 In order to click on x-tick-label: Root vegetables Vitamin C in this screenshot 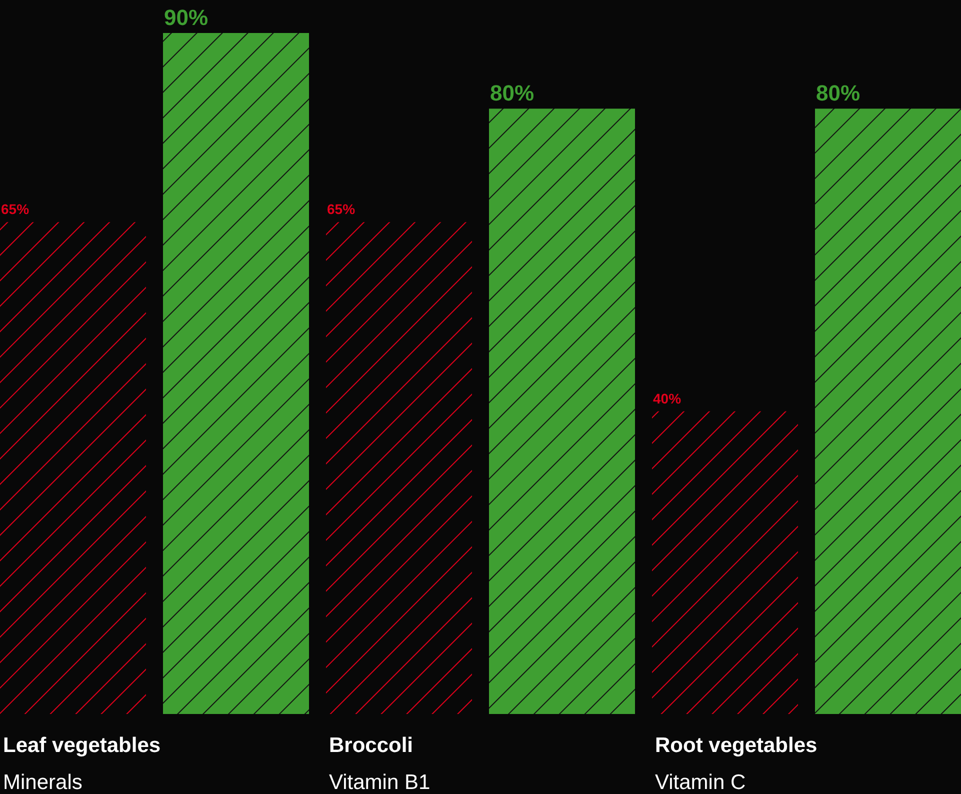, I will do `click(736, 764)`.